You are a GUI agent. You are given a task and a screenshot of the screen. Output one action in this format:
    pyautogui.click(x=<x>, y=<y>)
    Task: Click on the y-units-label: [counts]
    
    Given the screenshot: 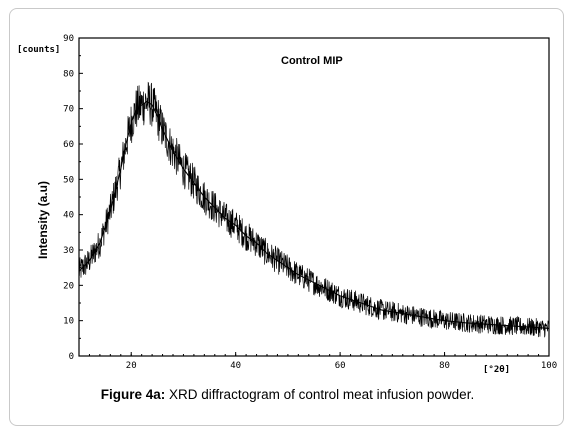 What is the action you would take?
    pyautogui.click(x=38, y=50)
    